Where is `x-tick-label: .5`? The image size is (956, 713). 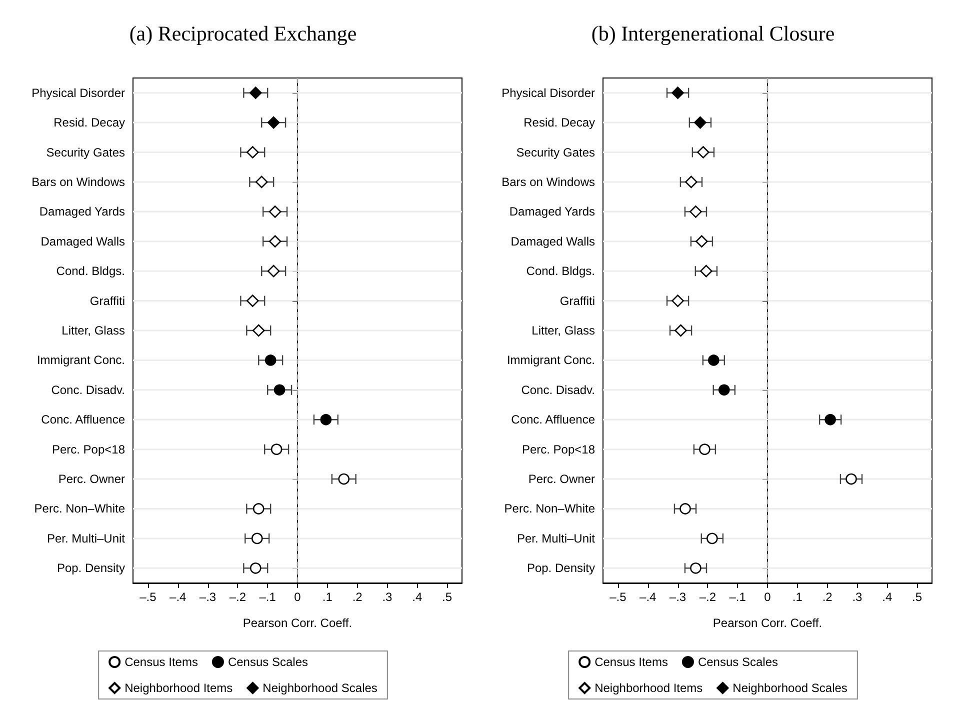
x-tick-label: .5 is located at coordinates (917, 597).